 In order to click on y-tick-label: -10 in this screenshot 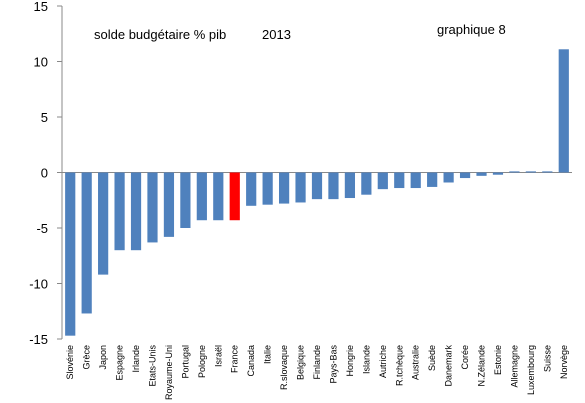, I will do `click(38, 284)`.